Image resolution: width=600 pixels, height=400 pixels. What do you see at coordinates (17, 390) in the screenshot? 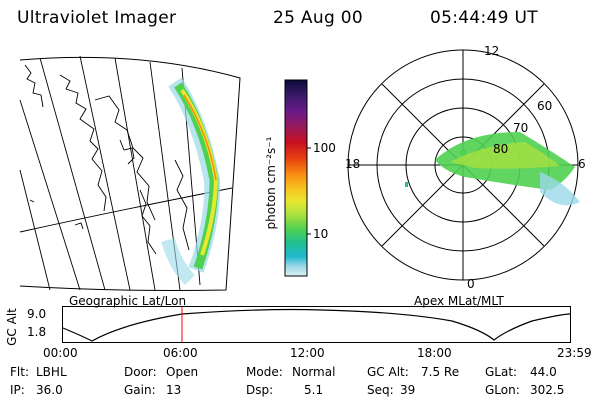
I see `info-ip-key: IP:` at bounding box center [17, 390].